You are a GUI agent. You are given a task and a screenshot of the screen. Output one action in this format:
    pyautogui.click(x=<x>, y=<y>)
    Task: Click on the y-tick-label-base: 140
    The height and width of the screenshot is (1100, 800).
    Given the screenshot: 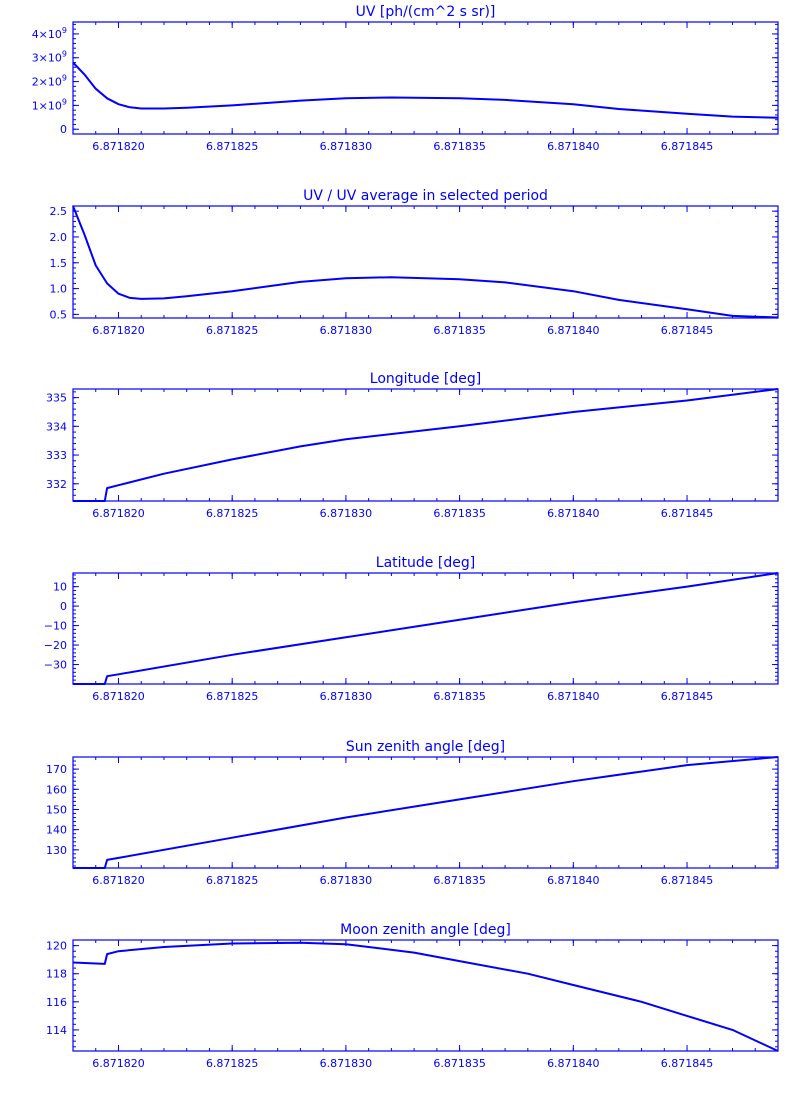 What is the action you would take?
    pyautogui.click(x=56, y=830)
    